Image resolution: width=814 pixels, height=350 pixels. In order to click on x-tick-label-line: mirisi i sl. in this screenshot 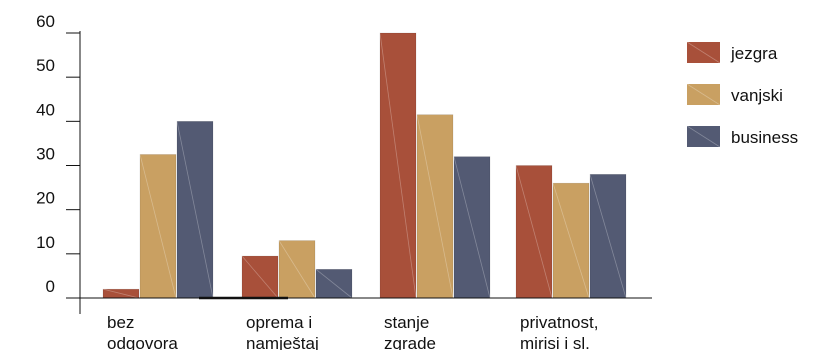, I will do `click(555, 342)`.